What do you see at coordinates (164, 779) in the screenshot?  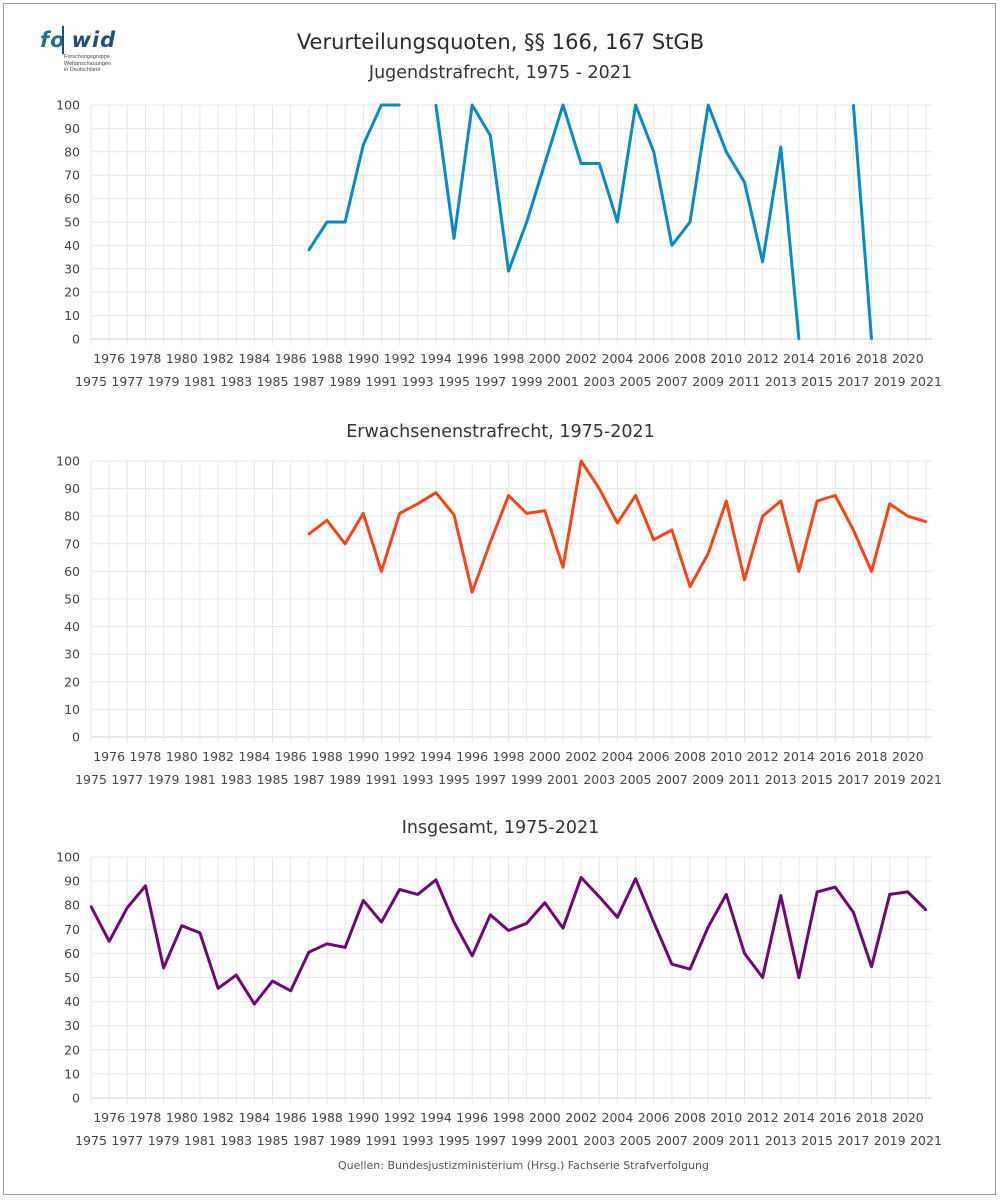 I see `x-tick-label: 1979` at bounding box center [164, 779].